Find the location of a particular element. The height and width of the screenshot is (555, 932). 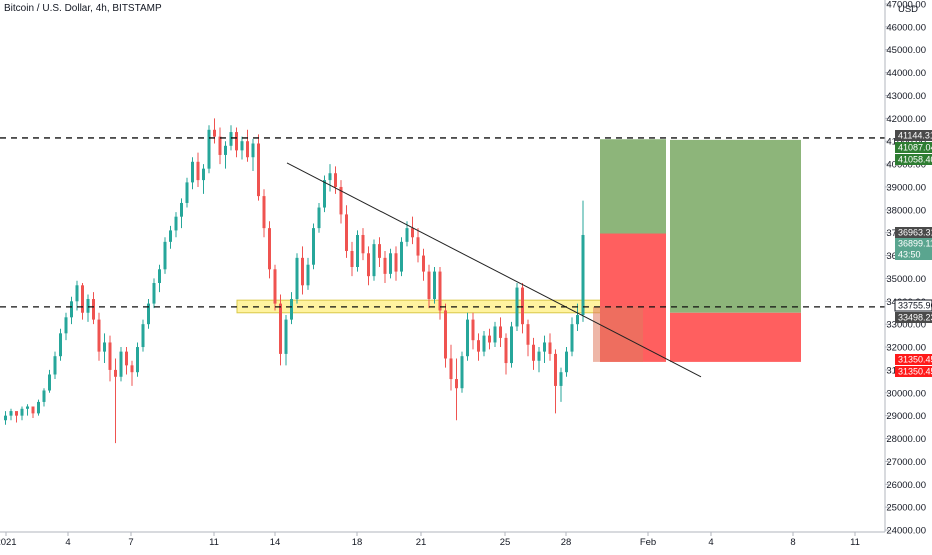

price-tick-label: 45000.00 is located at coordinates (906, 50).